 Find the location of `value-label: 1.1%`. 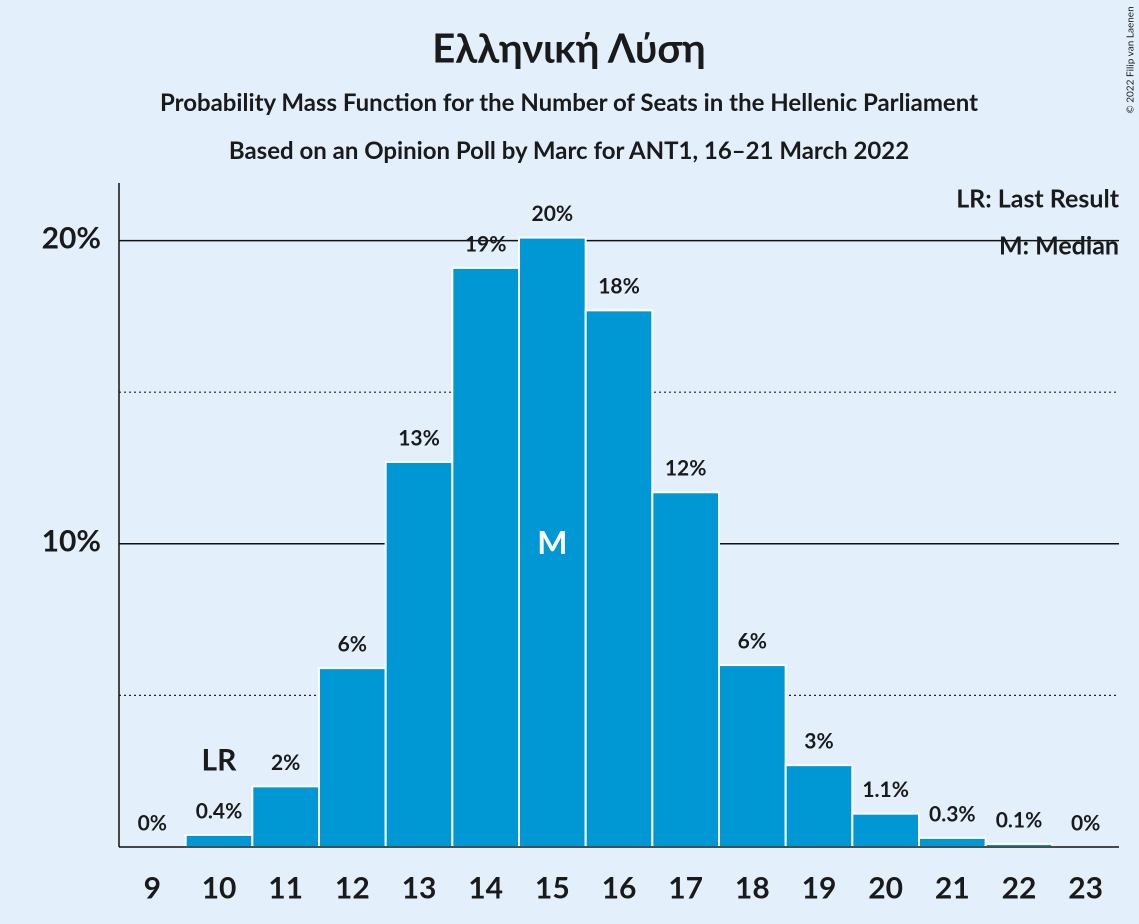

value-label: 1.1% is located at coordinates (885, 789).